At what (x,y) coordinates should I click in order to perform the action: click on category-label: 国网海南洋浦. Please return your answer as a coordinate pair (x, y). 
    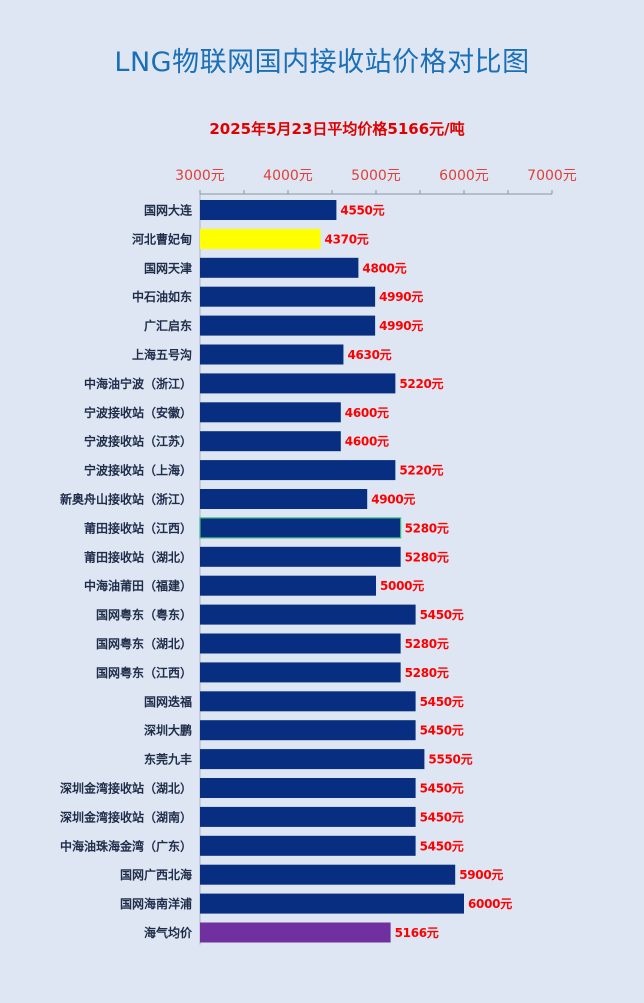
    Looking at the image, I should click on (156, 903).